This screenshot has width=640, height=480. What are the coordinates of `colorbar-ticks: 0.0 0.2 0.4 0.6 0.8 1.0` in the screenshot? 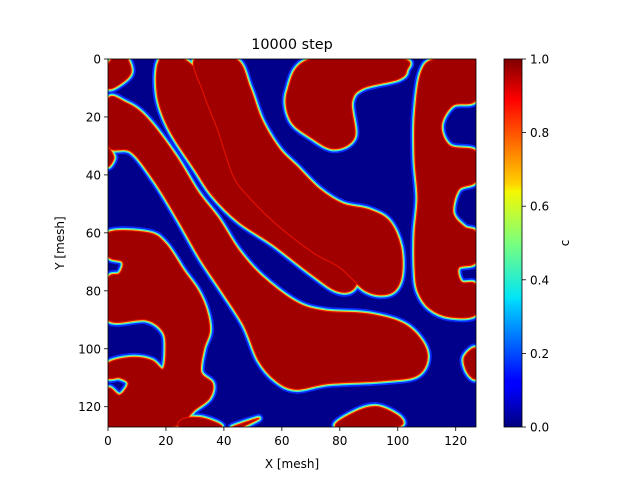 It's located at (535, 244).